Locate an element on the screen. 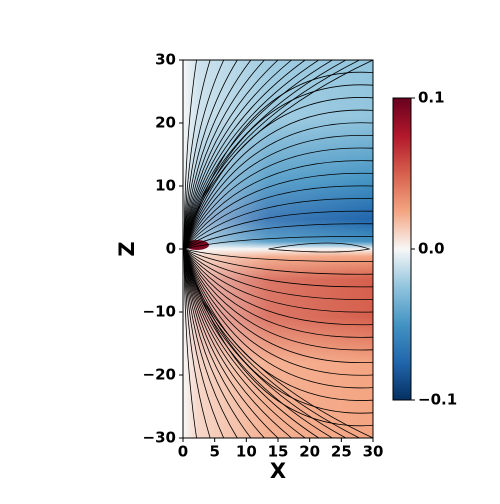  colorbar-tick-label: 0.0 is located at coordinates (431, 249).